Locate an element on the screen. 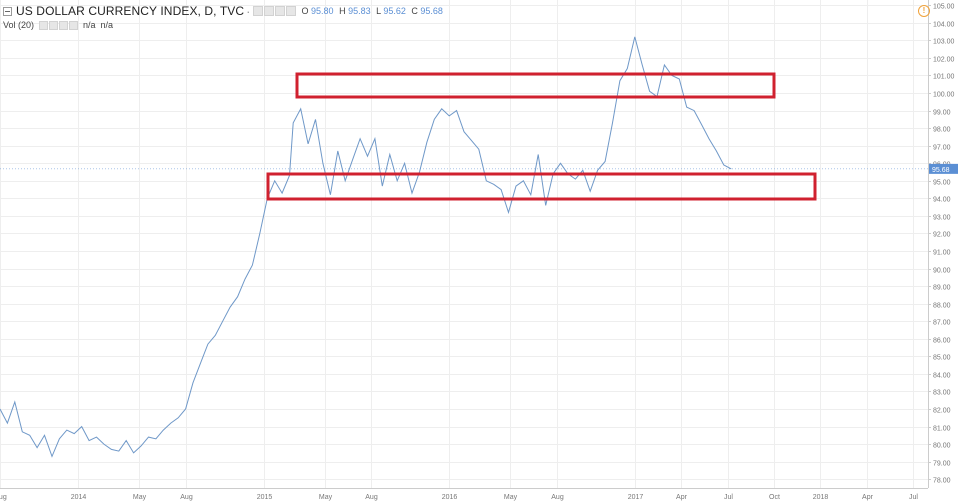  price-axis-background is located at coordinates (944, 251).